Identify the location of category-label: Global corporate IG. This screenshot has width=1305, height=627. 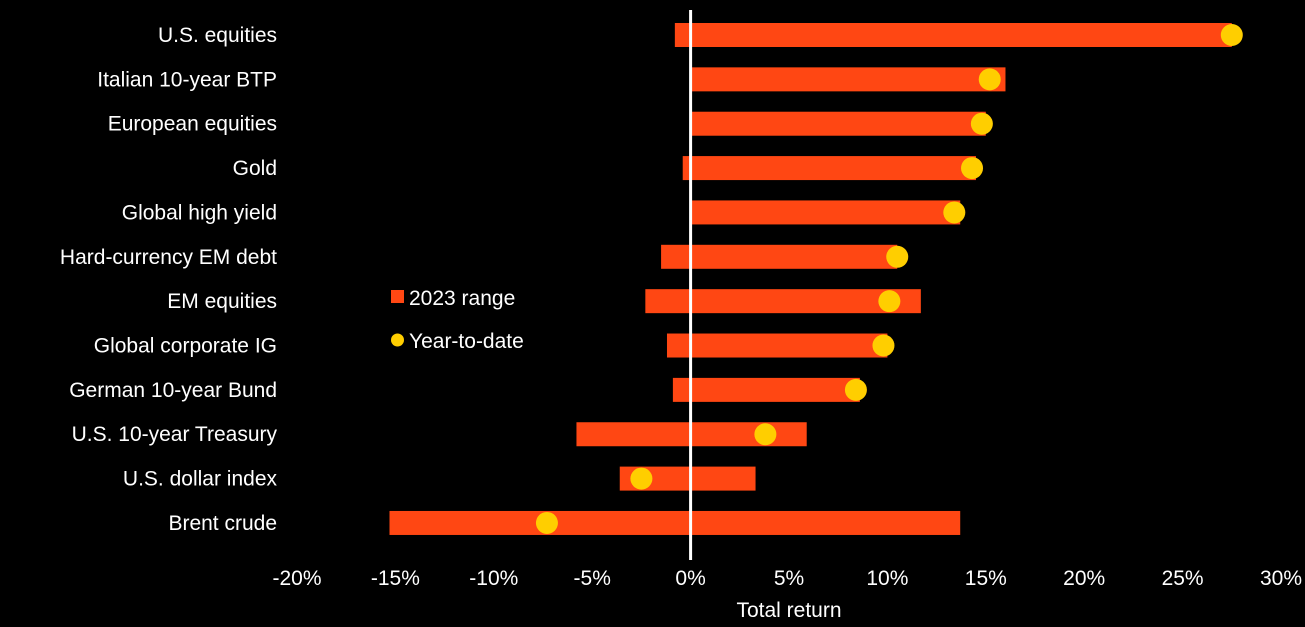
(185, 346).